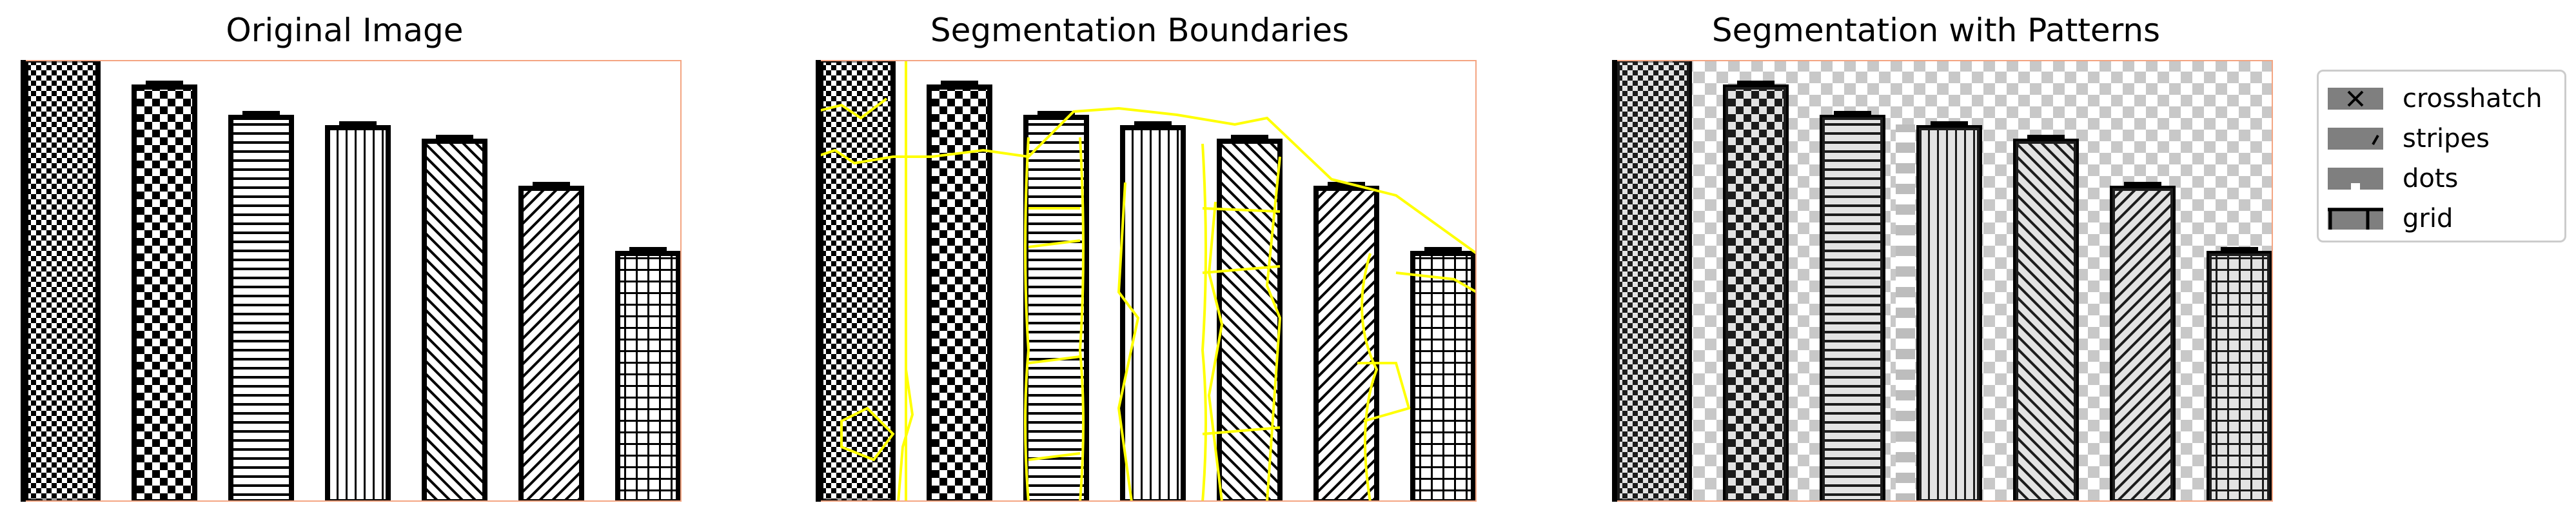 This screenshot has height=523, width=2576. Describe the element at coordinates (2431, 178) in the screenshot. I see `legend-label-dots: dots` at that location.